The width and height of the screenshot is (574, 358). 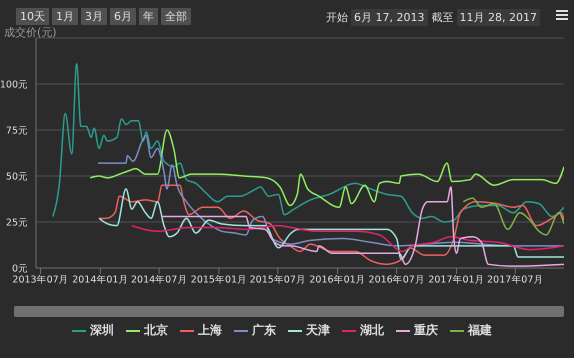 I want to click on text: 3月, so click(x=94, y=16).